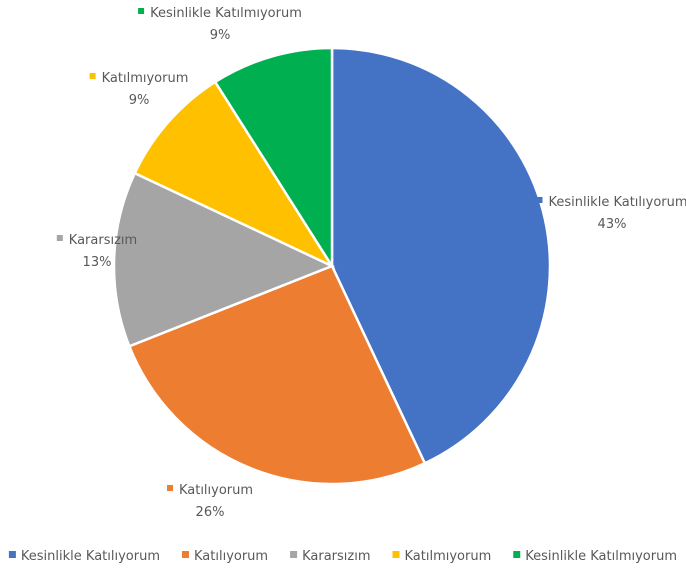 Image resolution: width=686 pixels, height=570 pixels. I want to click on legend-item-katiliyorum: Katılıyorum, so click(224, 556).